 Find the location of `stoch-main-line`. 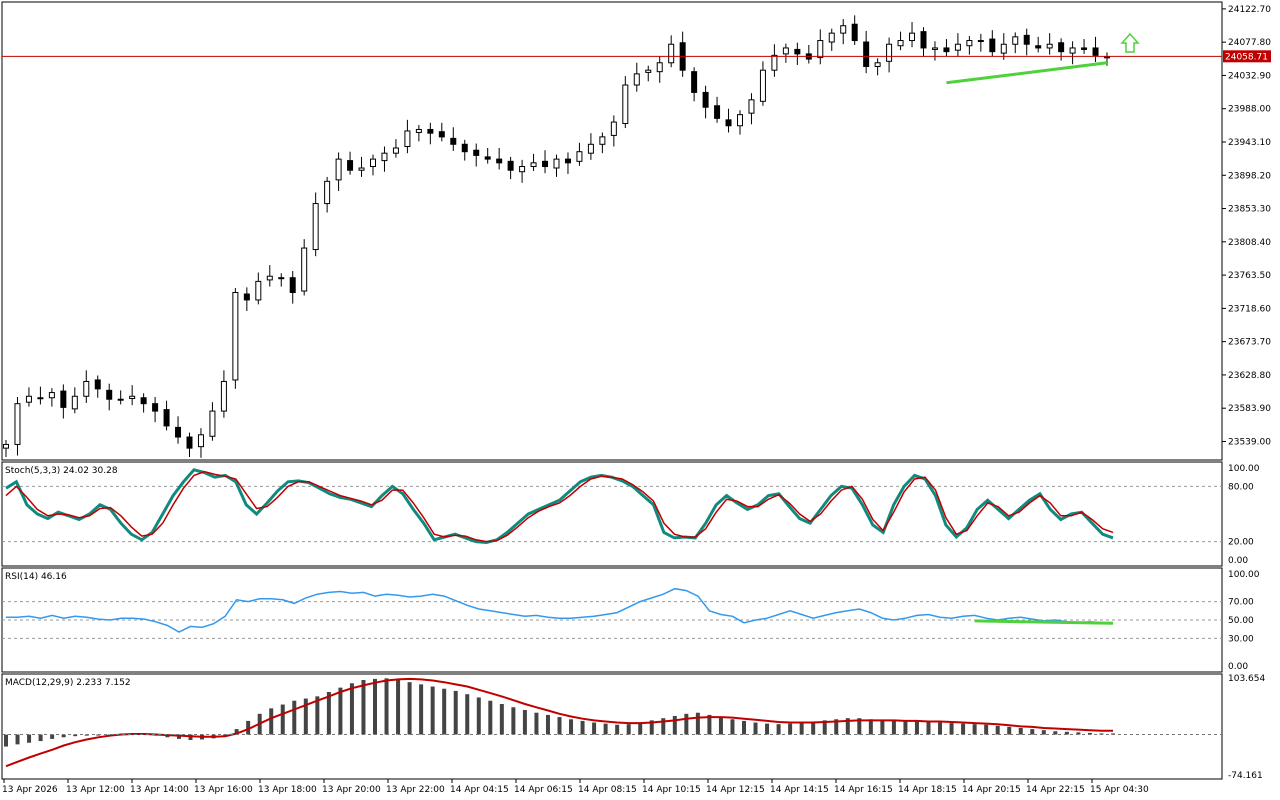

stoch-main-line is located at coordinates (559, 506).